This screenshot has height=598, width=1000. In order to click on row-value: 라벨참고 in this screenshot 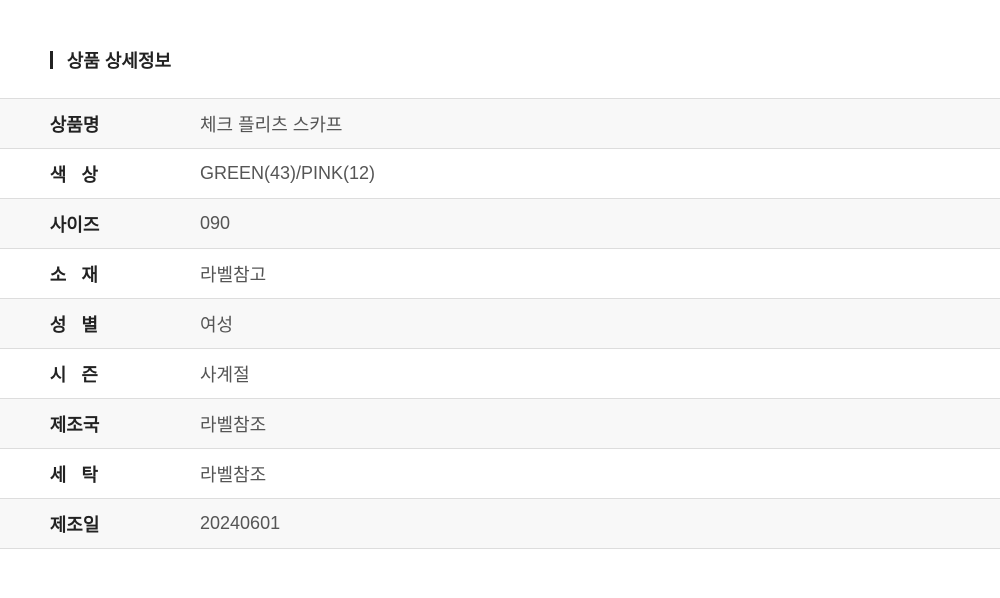, I will do `click(233, 274)`.